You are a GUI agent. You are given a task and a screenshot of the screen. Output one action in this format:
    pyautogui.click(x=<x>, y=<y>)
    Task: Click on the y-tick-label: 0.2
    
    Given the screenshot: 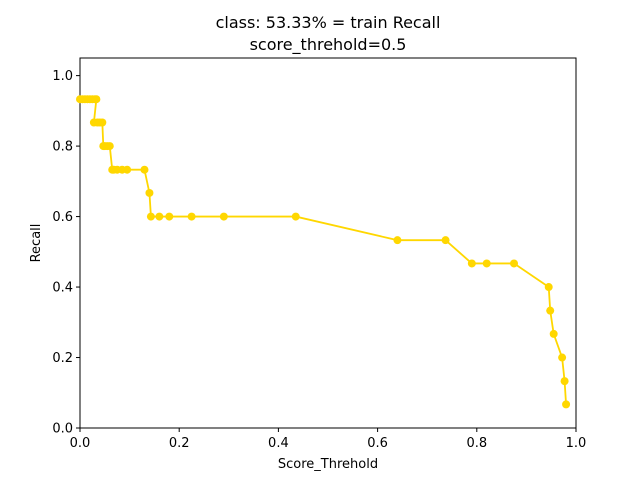 What is the action you would take?
    pyautogui.click(x=62, y=358)
    